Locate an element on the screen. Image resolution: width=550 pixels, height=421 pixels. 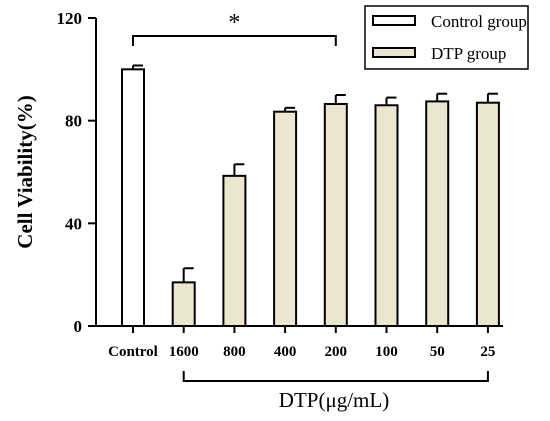
y-axis-label: Cell Viability(%) is located at coordinates (25, 171).